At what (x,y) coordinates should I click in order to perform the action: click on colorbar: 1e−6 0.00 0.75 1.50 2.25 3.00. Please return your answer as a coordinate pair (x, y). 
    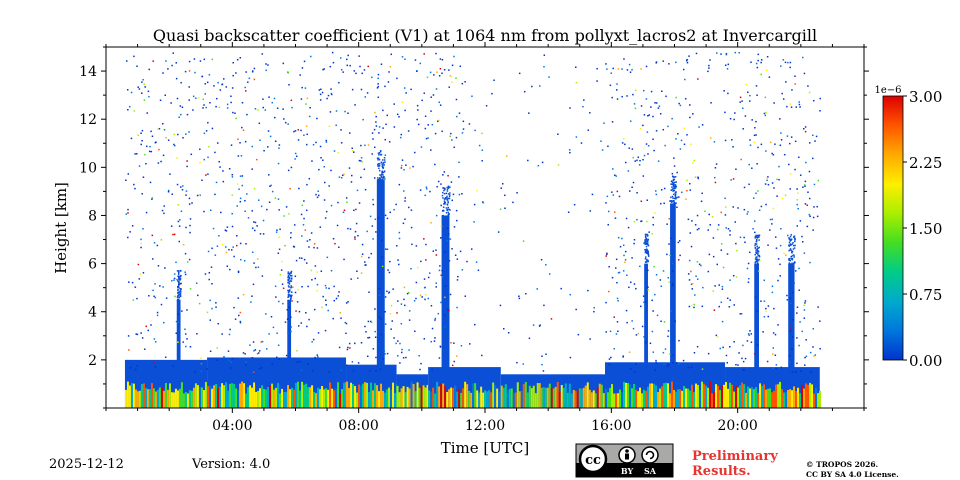
    Looking at the image, I should click on (908, 227).